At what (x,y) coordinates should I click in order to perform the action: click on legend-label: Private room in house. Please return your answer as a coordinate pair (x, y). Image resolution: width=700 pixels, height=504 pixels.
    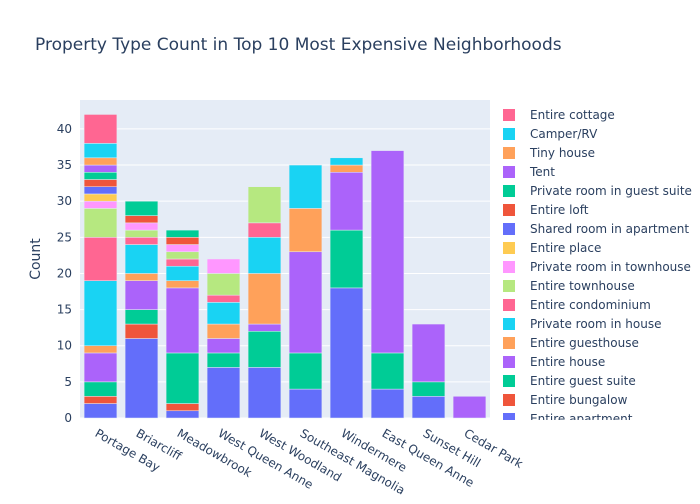
    Looking at the image, I should click on (595, 324).